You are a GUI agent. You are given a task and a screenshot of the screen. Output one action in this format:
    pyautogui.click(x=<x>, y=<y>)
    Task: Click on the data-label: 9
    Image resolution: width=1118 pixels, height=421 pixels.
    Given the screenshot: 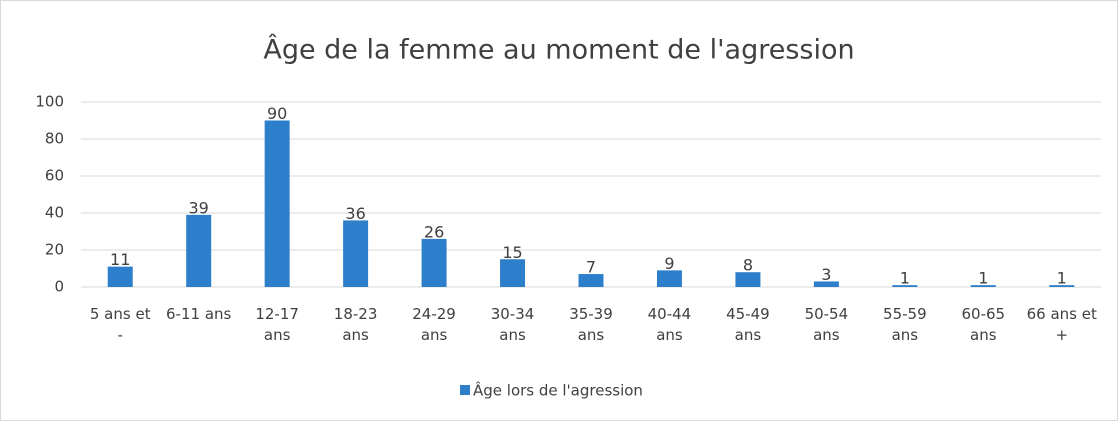 What is the action you would take?
    pyautogui.click(x=669, y=263)
    